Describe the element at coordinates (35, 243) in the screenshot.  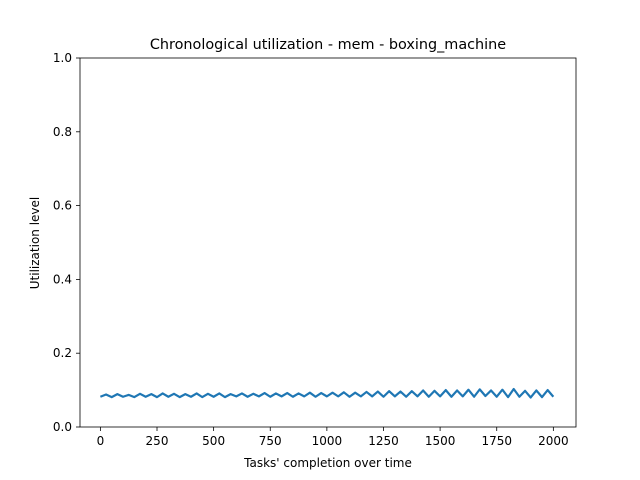
I see `y-axis-label: Utilization level` at that location.